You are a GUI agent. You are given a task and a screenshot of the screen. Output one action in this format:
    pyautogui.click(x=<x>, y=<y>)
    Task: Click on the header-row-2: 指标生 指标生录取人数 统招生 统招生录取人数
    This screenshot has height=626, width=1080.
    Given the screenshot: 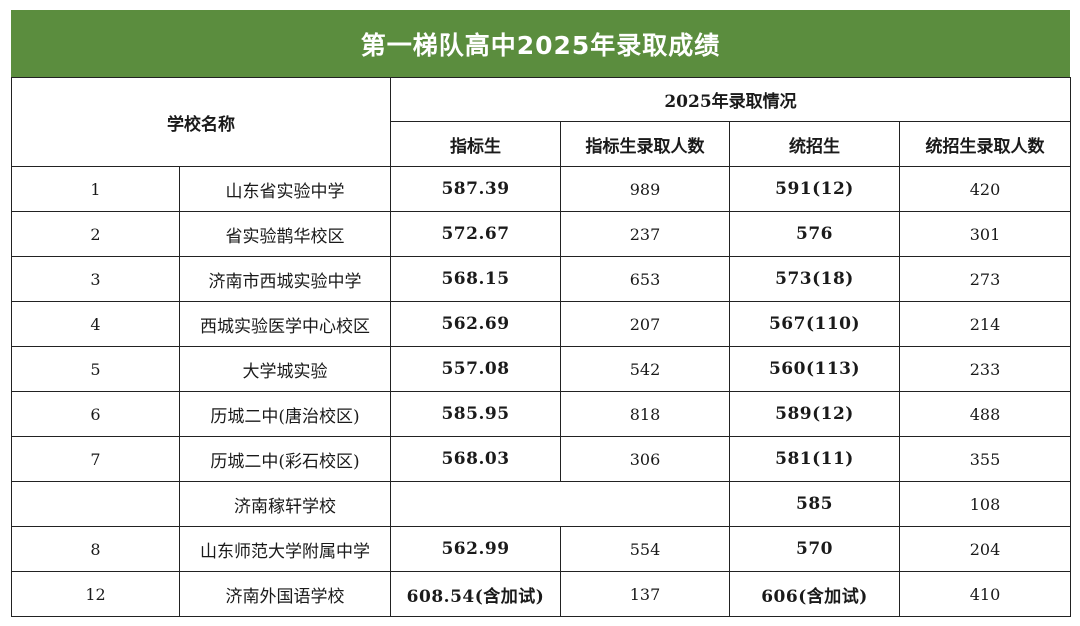 What is the action you would take?
    pyautogui.click(x=542, y=144)
    